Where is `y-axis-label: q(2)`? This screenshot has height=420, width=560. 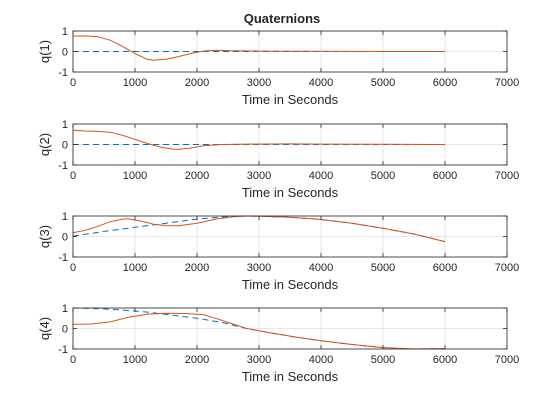 y-axis-label: q(2) is located at coordinates (44, 144).